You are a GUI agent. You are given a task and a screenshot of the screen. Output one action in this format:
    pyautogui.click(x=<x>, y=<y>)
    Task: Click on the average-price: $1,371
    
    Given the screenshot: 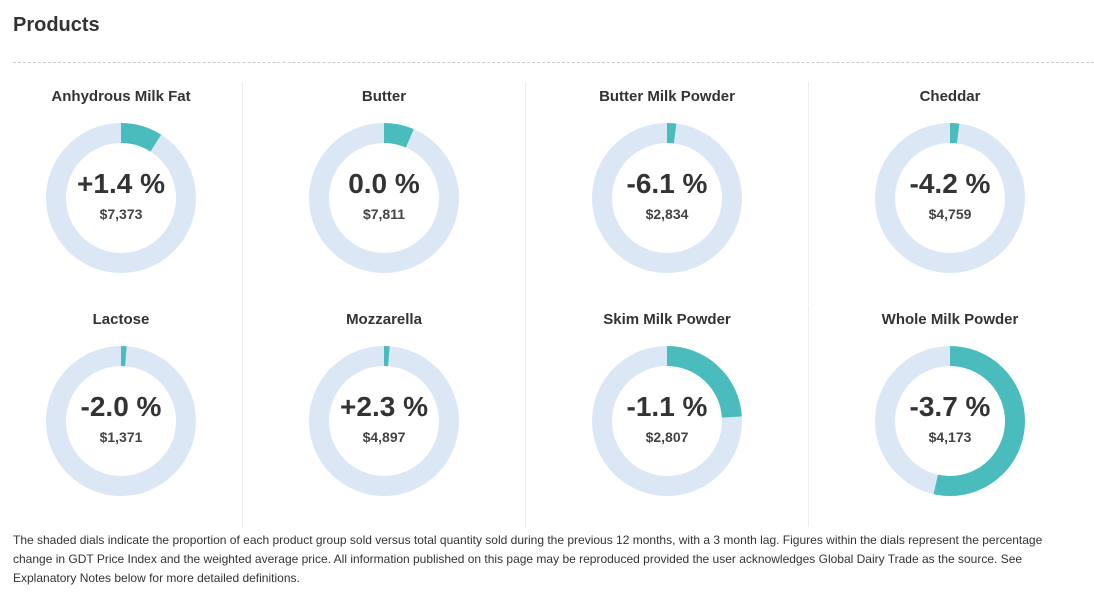 What is the action you would take?
    pyautogui.click(x=121, y=437)
    